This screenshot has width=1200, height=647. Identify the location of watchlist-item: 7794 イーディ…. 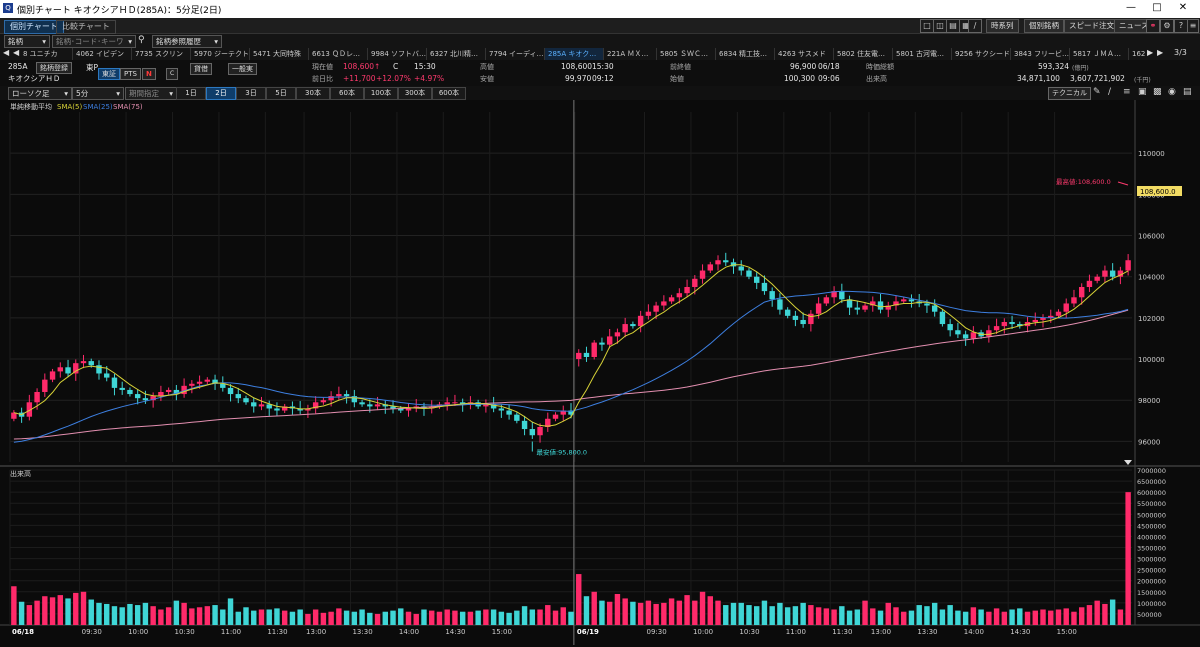
(515, 54).